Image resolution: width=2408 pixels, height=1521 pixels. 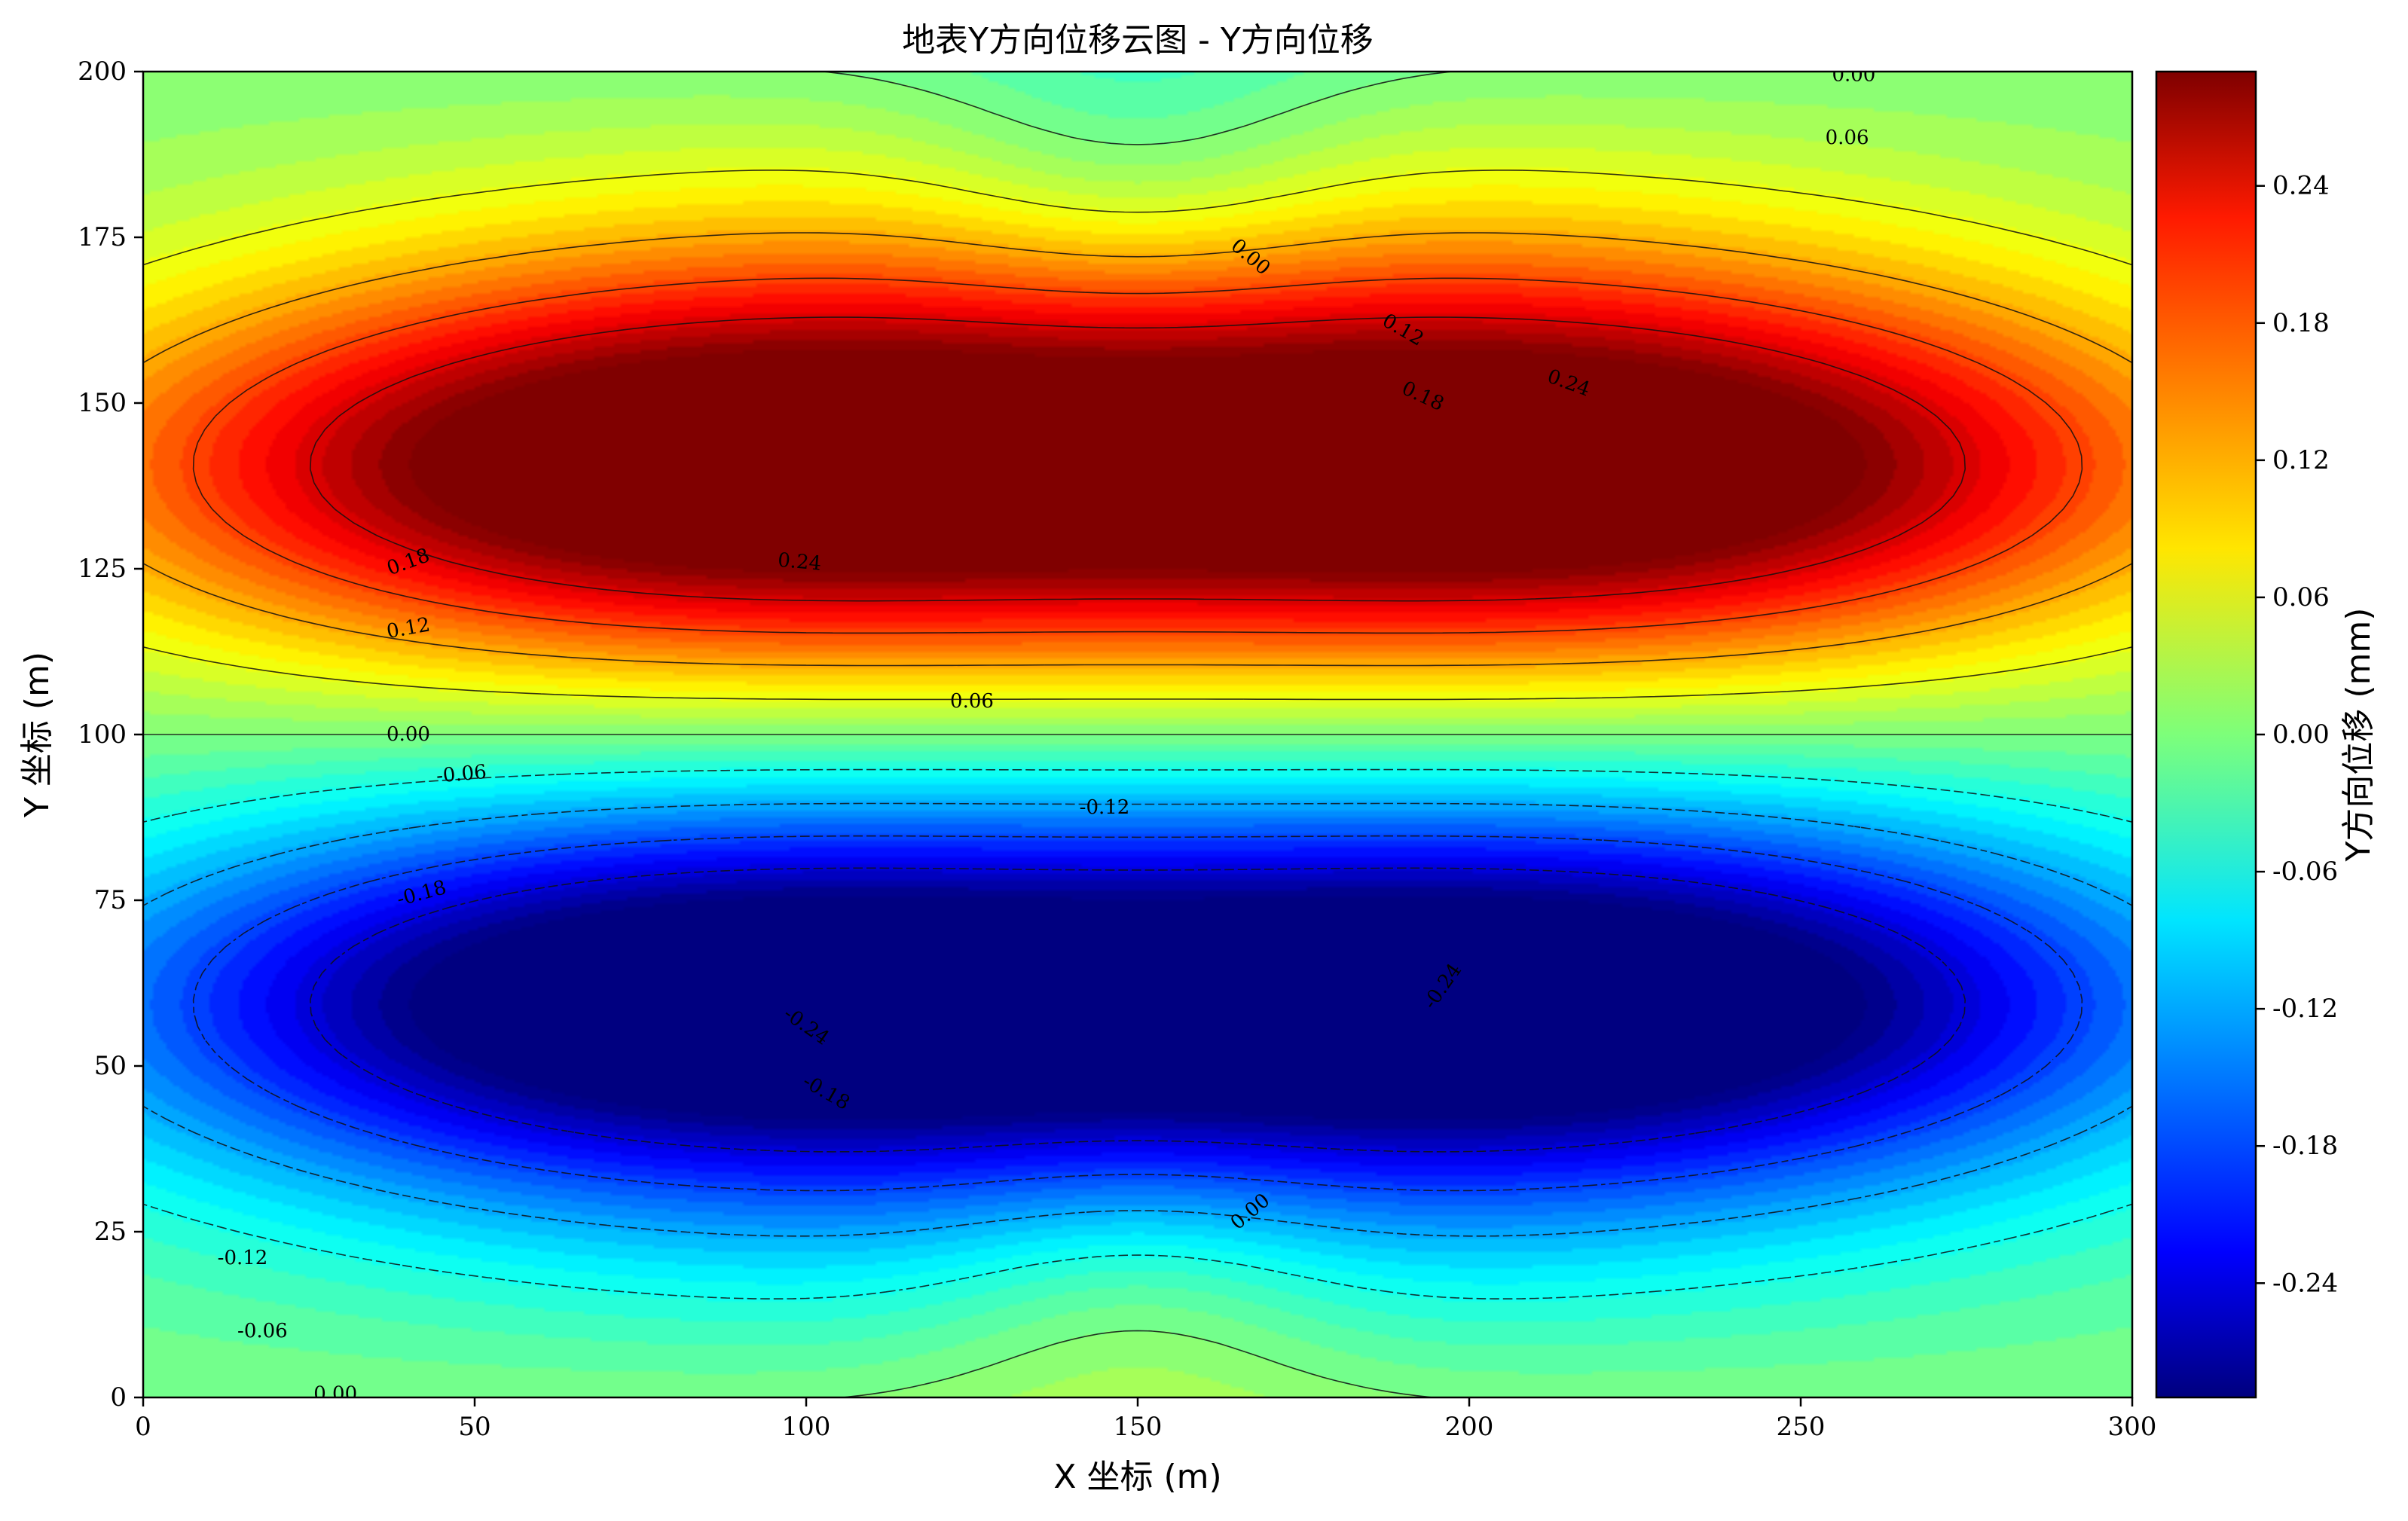 What do you see at coordinates (102, 403) in the screenshot?
I see `y-tick-label-6: 150` at bounding box center [102, 403].